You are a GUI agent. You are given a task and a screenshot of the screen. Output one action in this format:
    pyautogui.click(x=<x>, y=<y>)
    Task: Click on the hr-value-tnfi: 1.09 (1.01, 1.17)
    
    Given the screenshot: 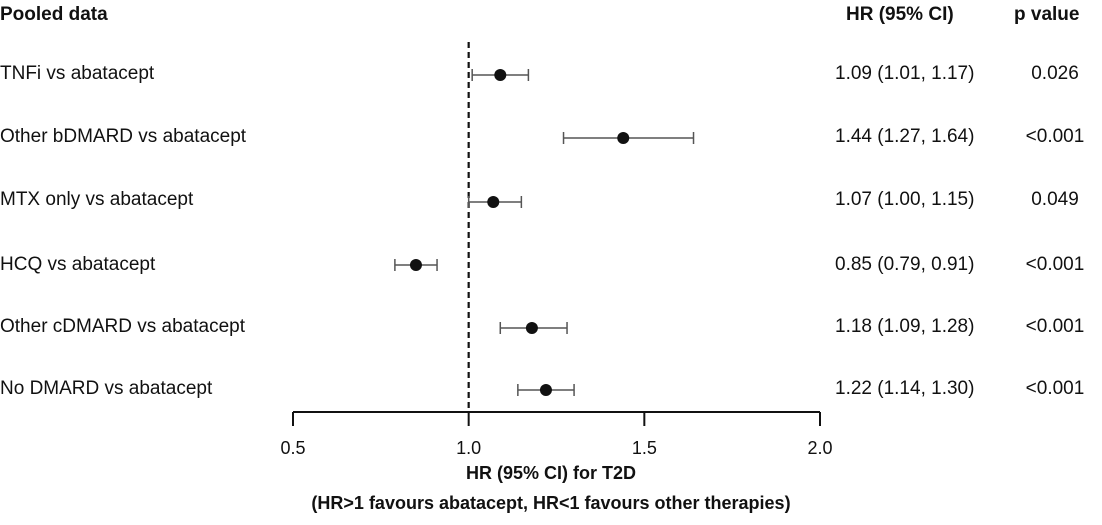 What is the action you would take?
    pyautogui.click(x=905, y=73)
    